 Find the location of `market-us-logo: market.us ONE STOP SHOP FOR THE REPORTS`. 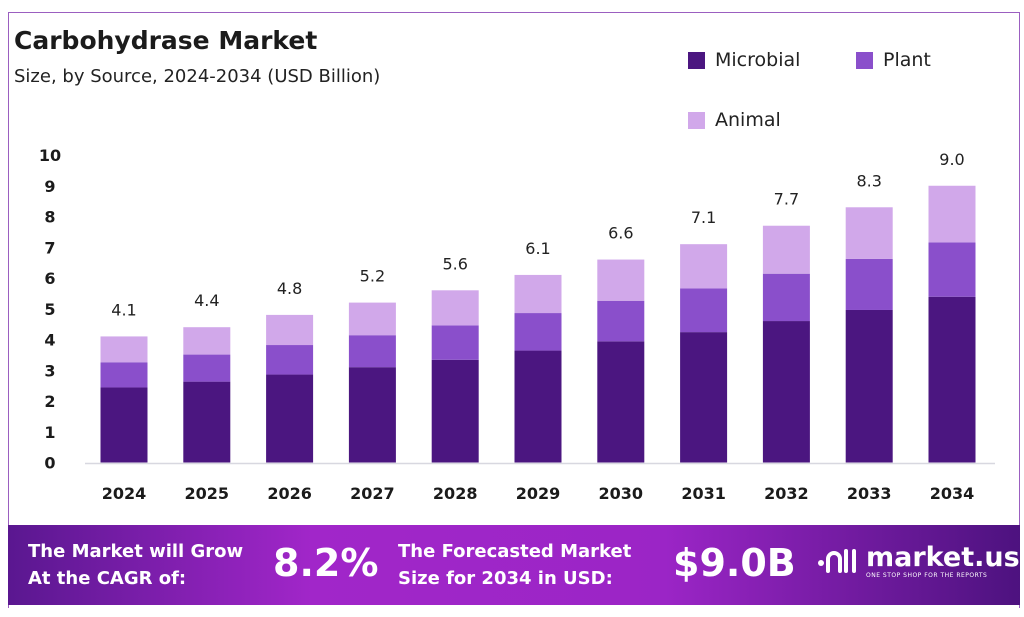

market-us-logo: market.us ONE STOP SHOP FOR THE REPORTS is located at coordinates (918, 561).